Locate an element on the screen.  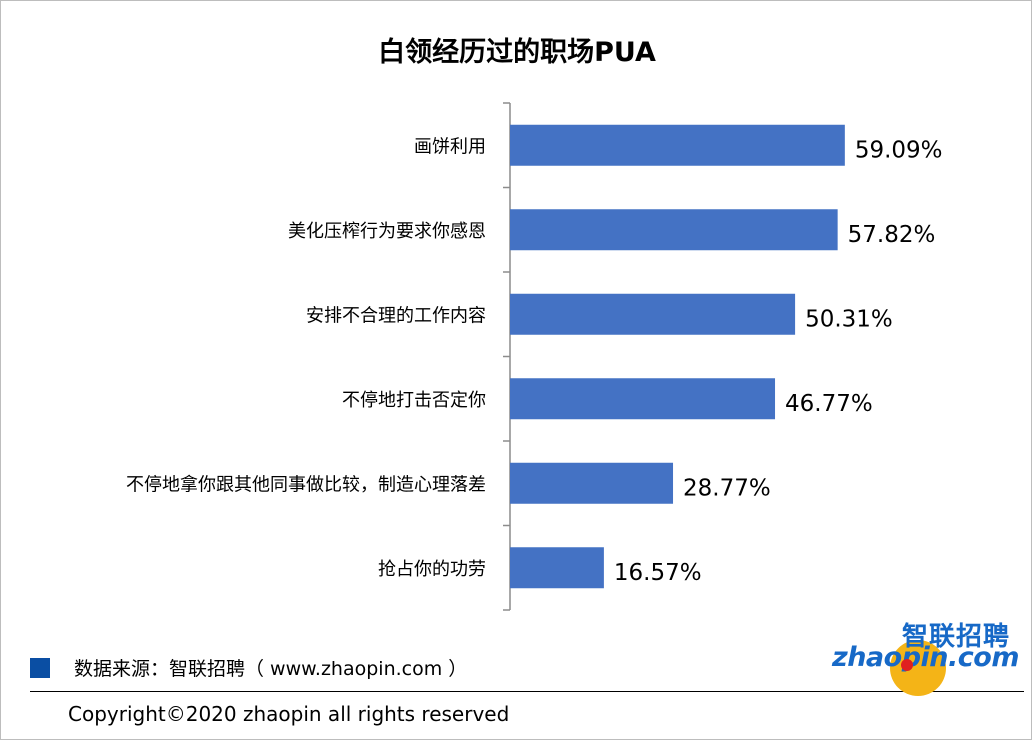
logo-cn-text: 智联招聘 is located at coordinates (956, 637).